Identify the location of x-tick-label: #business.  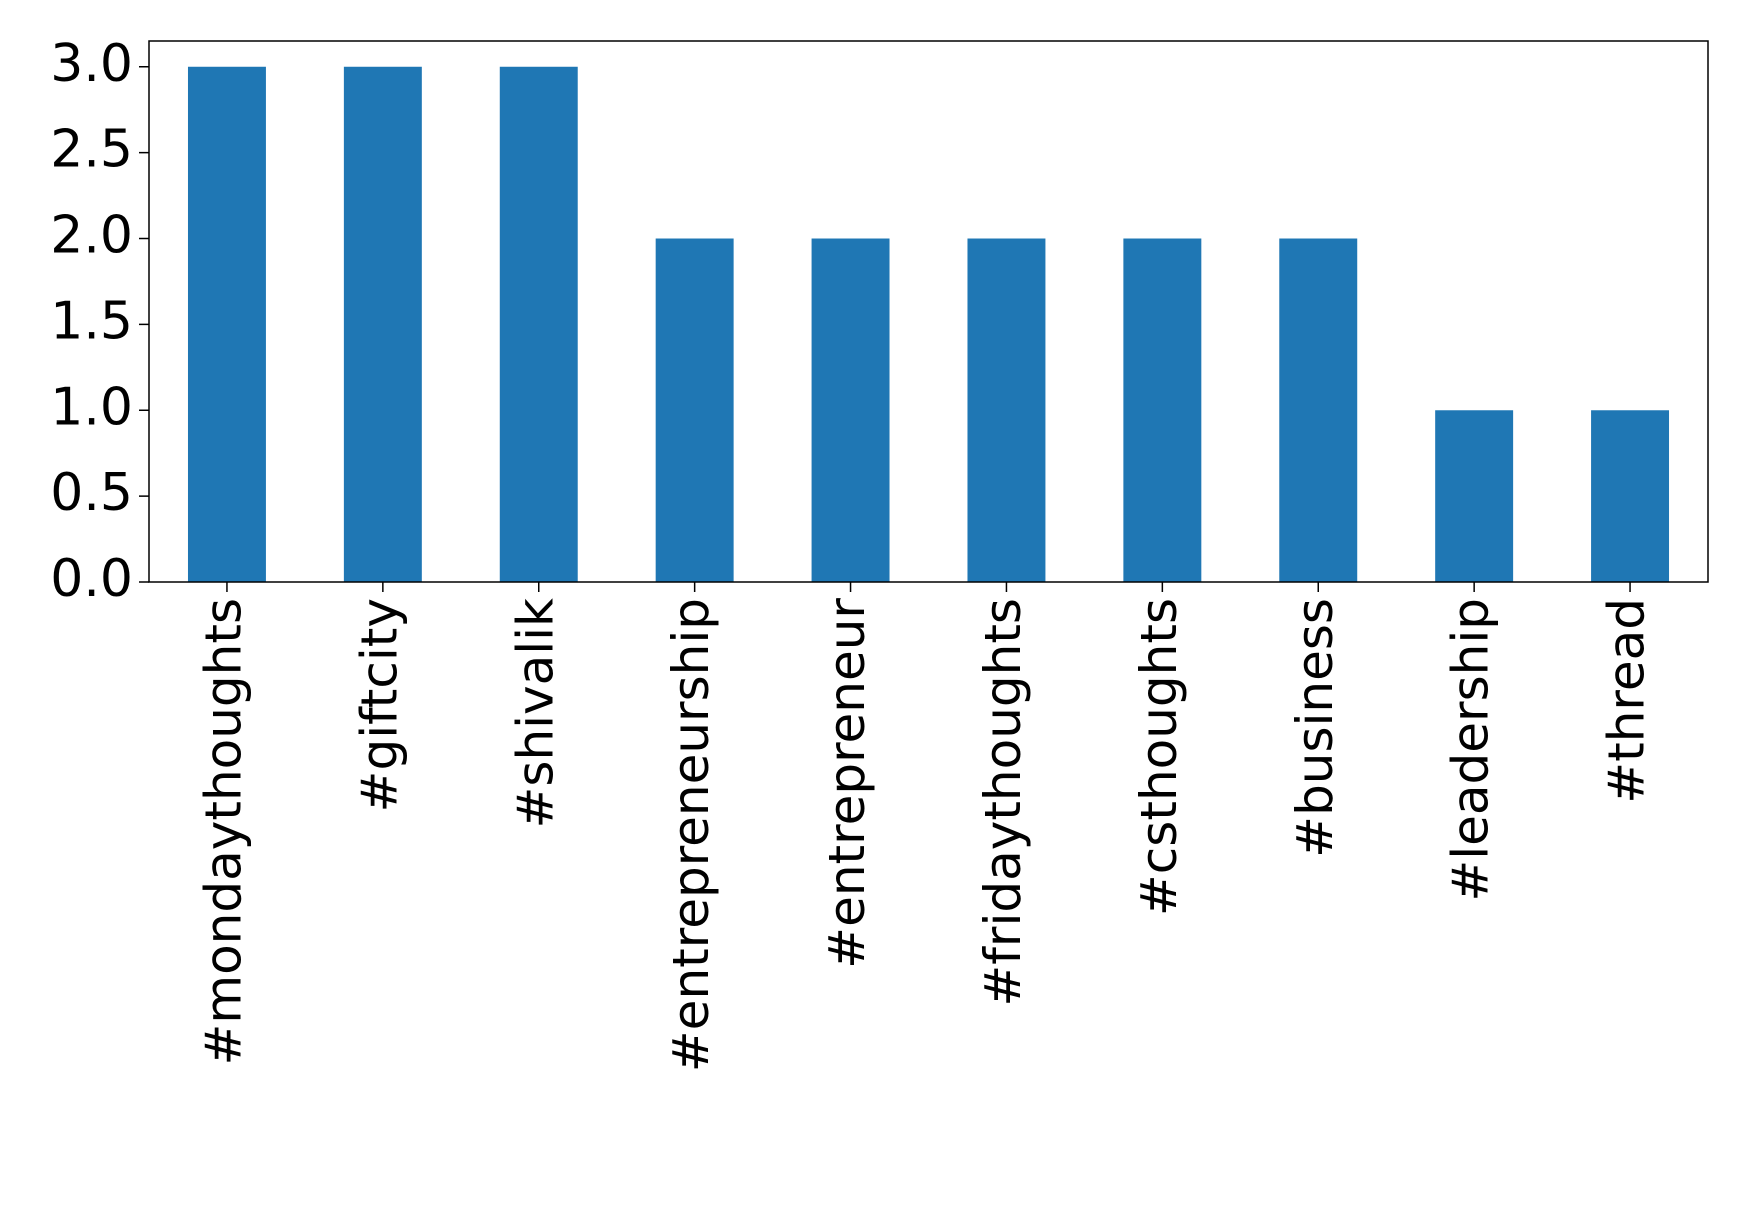
(1315, 728).